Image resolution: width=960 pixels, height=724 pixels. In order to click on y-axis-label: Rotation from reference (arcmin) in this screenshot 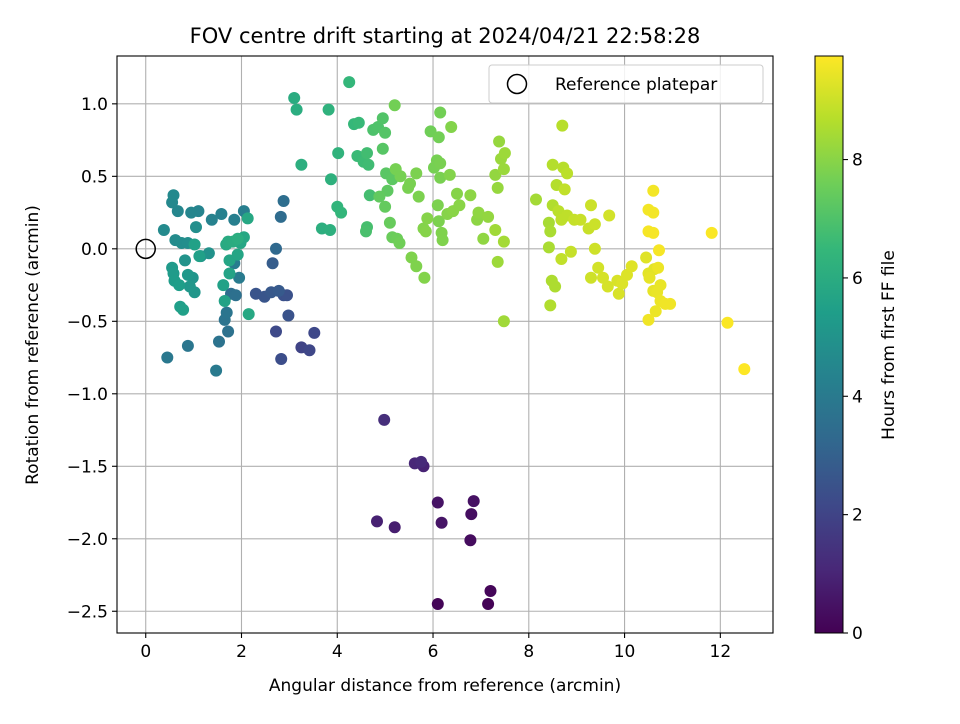, I will do `click(33, 345)`.